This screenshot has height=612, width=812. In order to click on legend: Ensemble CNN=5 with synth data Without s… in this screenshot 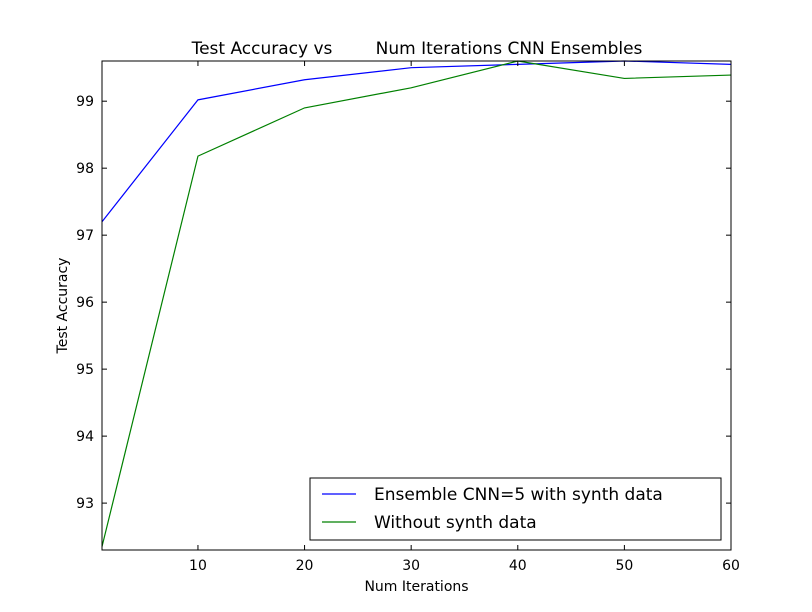, I will do `click(515, 509)`.